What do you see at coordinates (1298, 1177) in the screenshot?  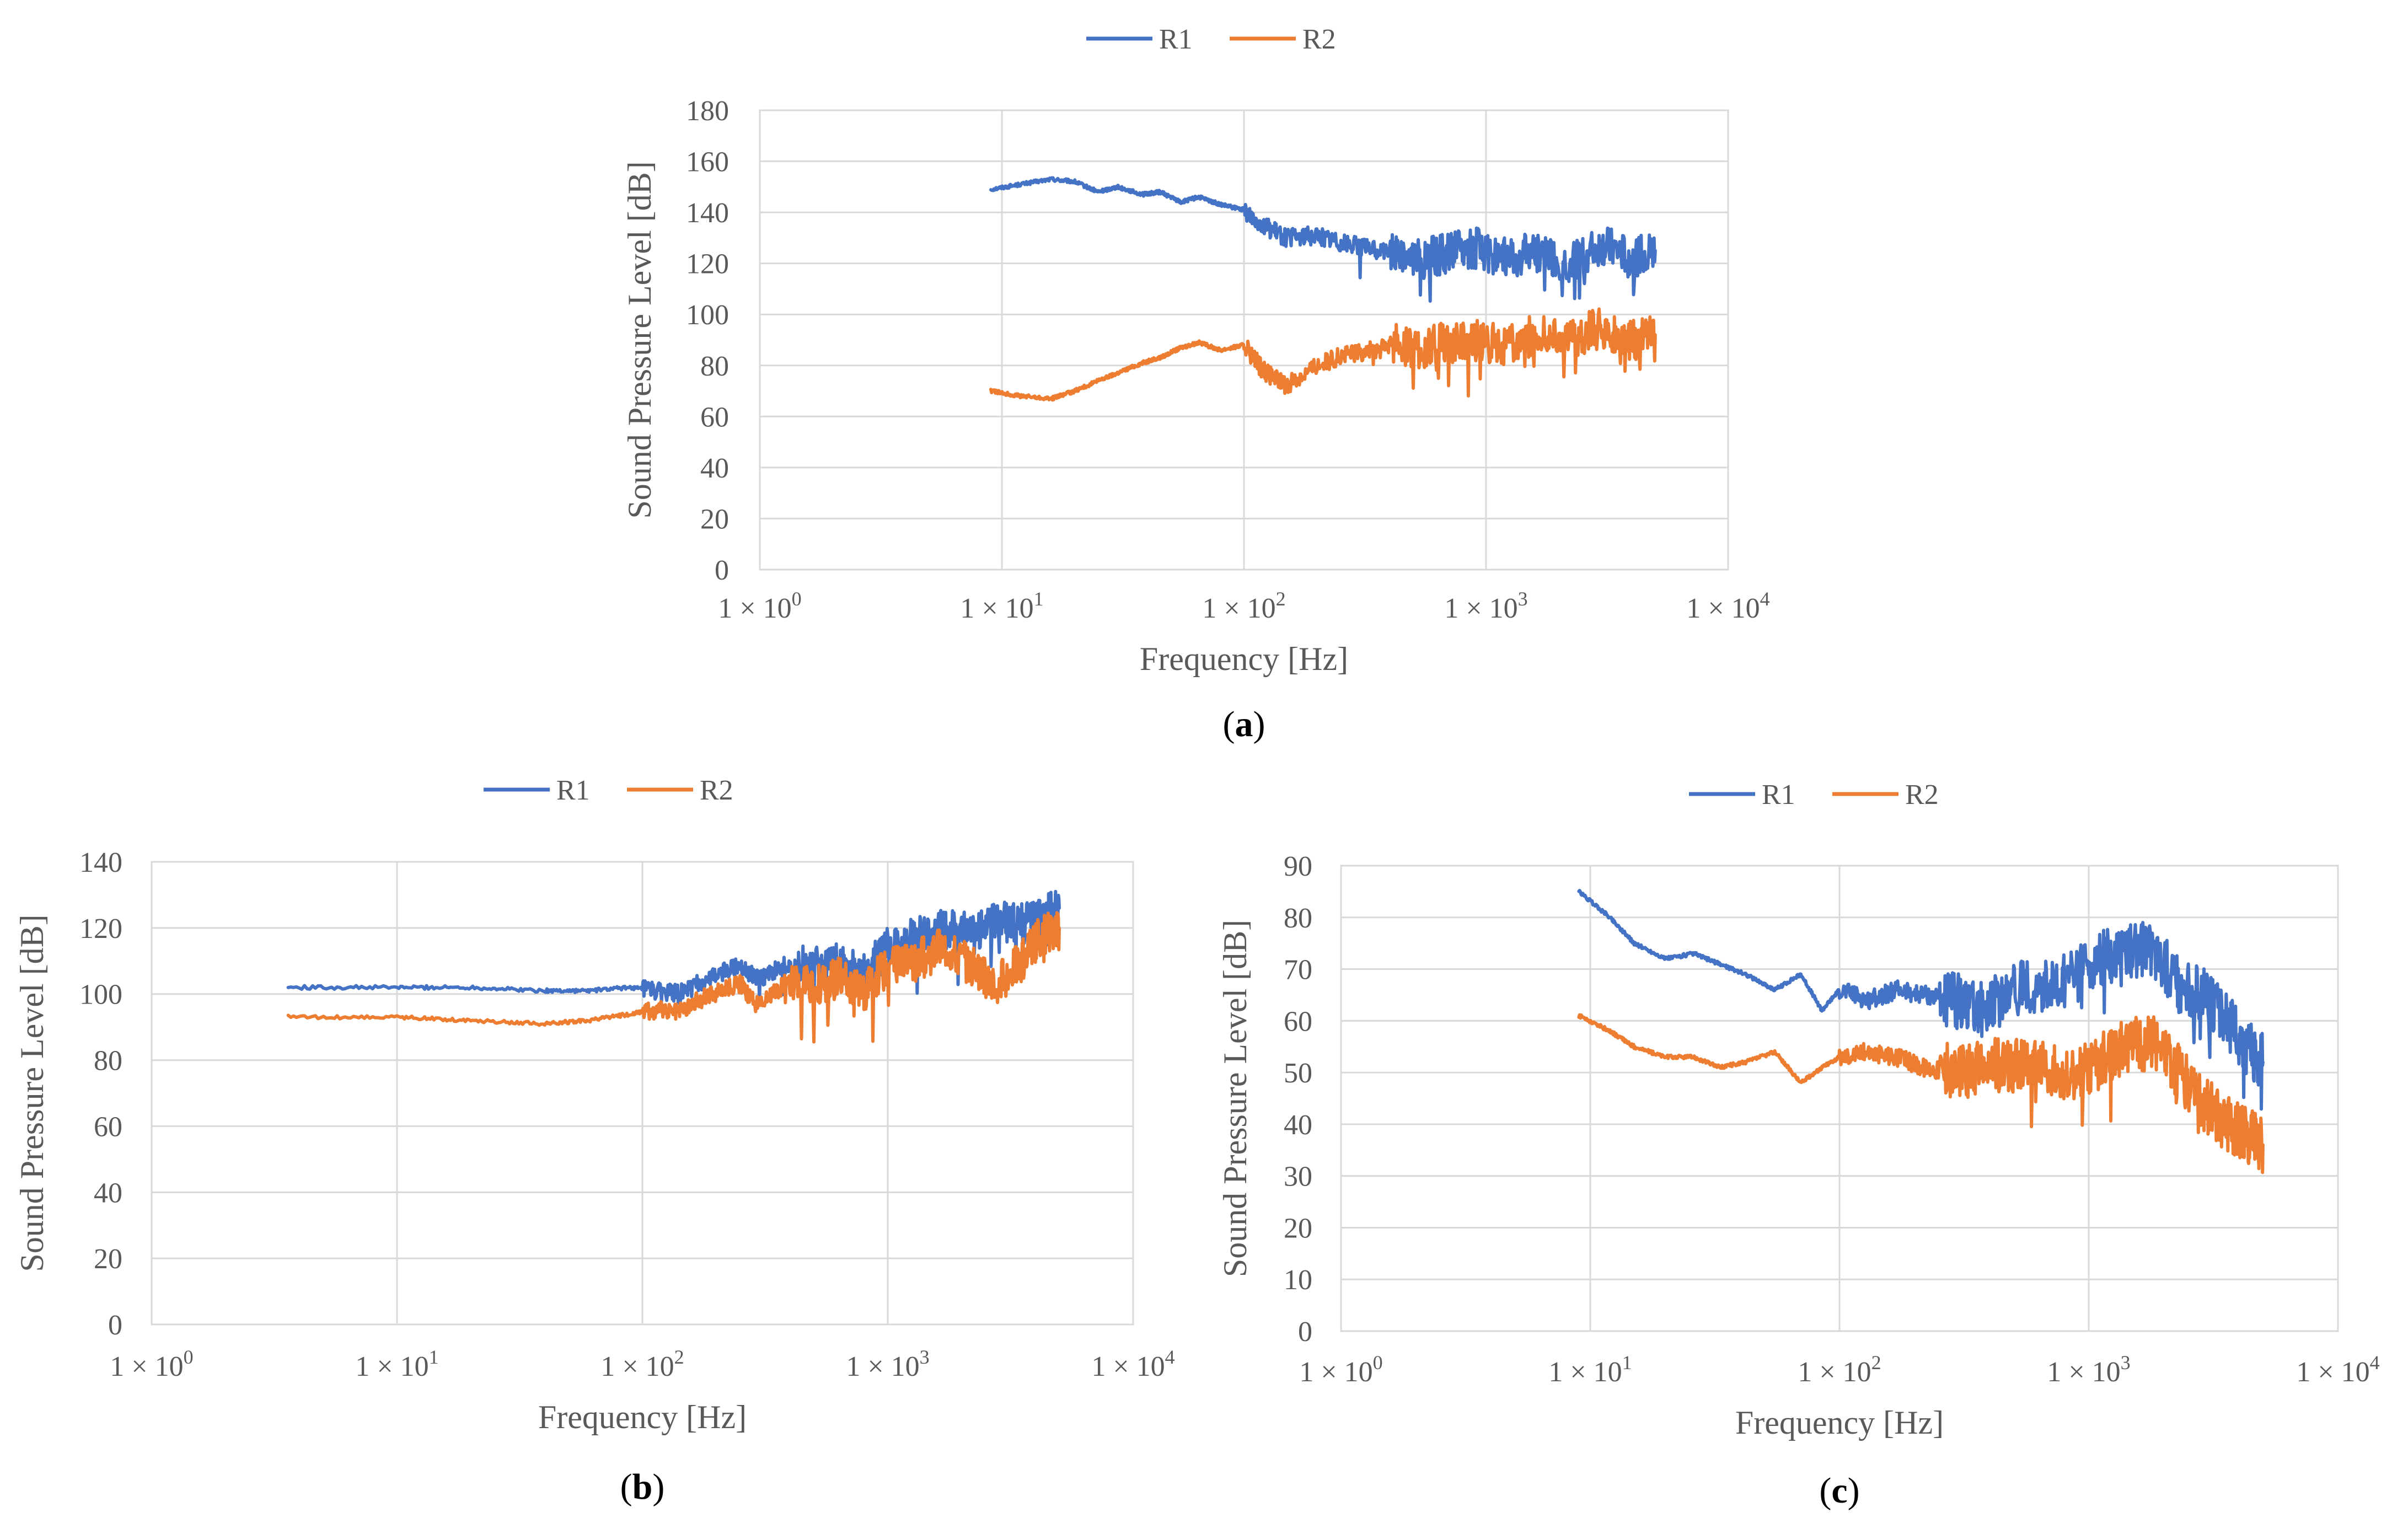 I see `y-tick-label: 30` at bounding box center [1298, 1177].